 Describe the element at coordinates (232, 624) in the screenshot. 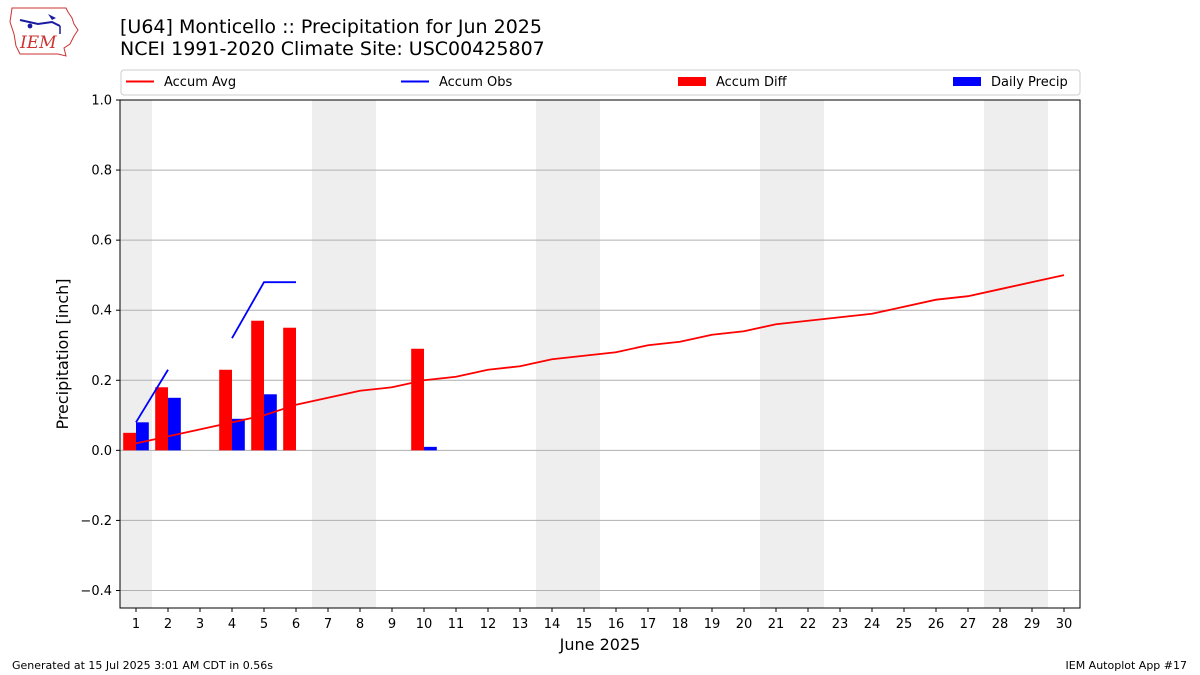

I see `x-tick-label: 4` at that location.